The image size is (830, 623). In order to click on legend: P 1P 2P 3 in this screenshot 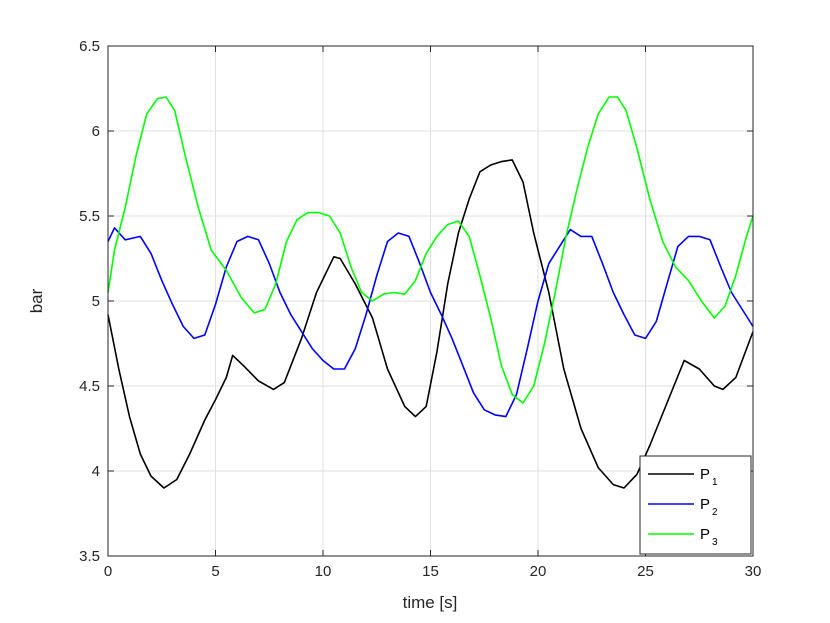, I will do `click(695, 505)`.